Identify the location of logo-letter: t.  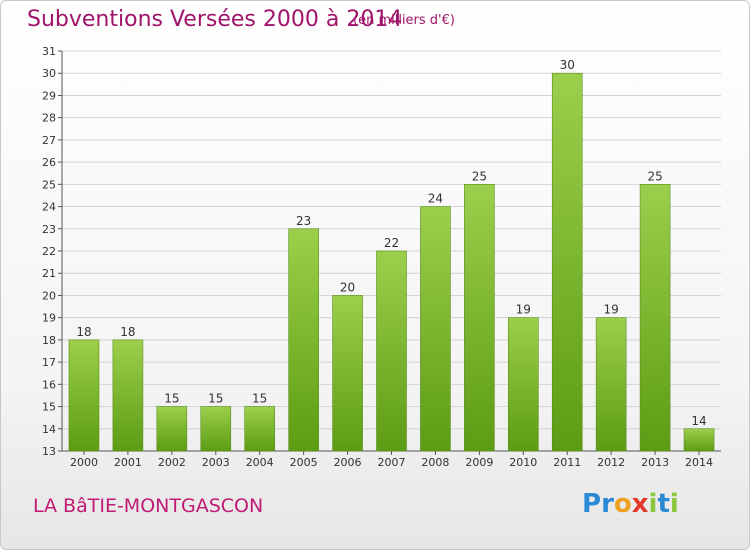
(663, 504).